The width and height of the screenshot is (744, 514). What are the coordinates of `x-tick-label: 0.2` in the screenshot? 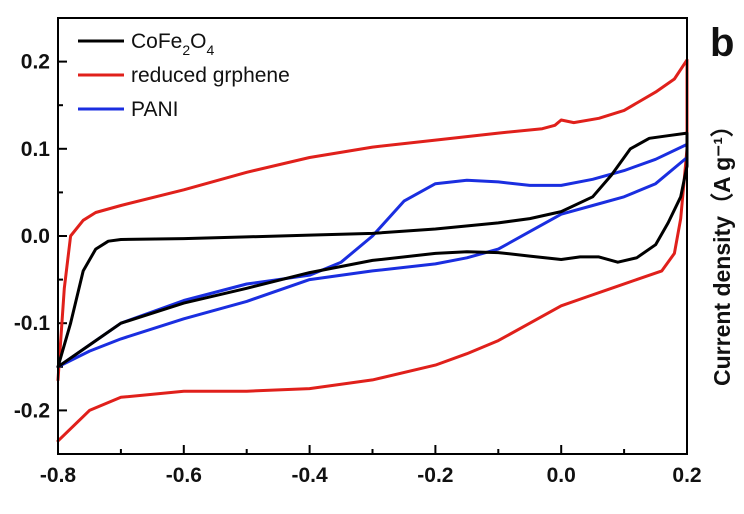 It's located at (686, 475).